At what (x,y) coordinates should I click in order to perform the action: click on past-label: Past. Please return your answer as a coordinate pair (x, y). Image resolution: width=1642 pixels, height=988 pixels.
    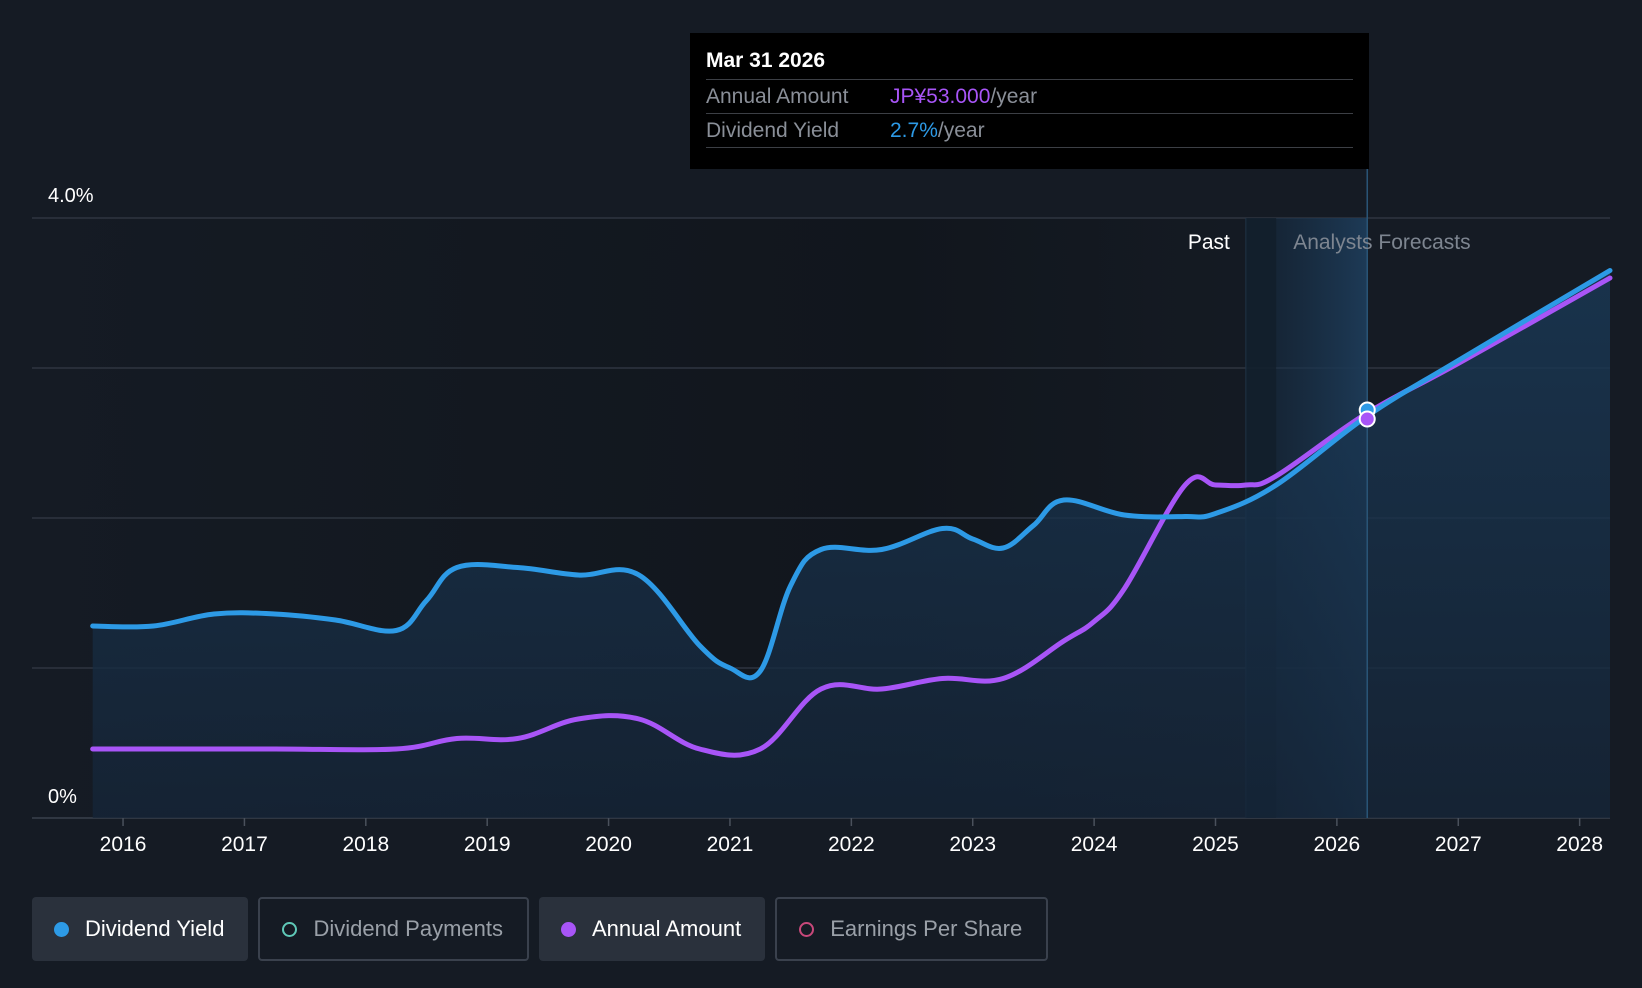
    Looking at the image, I should click on (1209, 242).